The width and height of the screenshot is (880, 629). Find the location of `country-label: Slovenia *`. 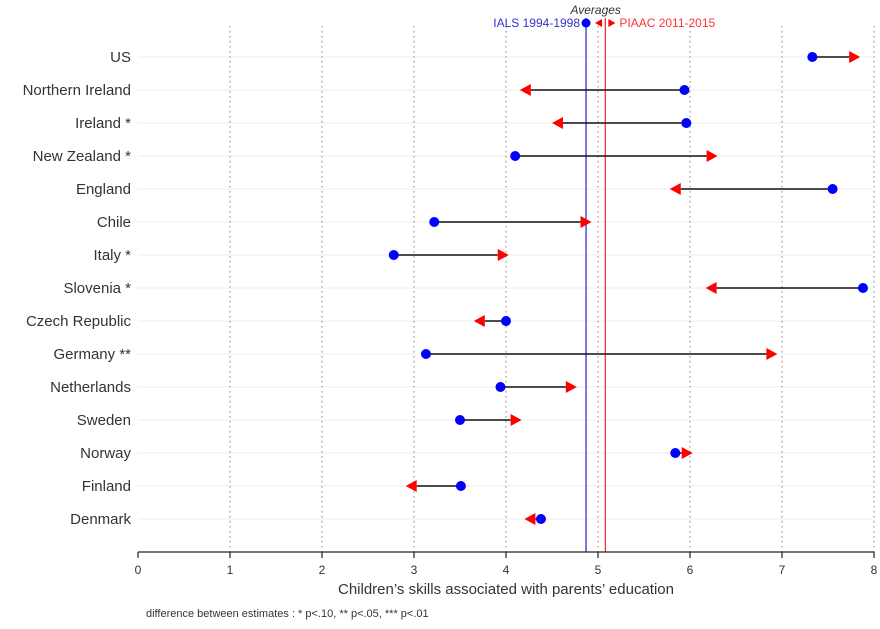

country-label: Slovenia * is located at coordinates (97, 288).